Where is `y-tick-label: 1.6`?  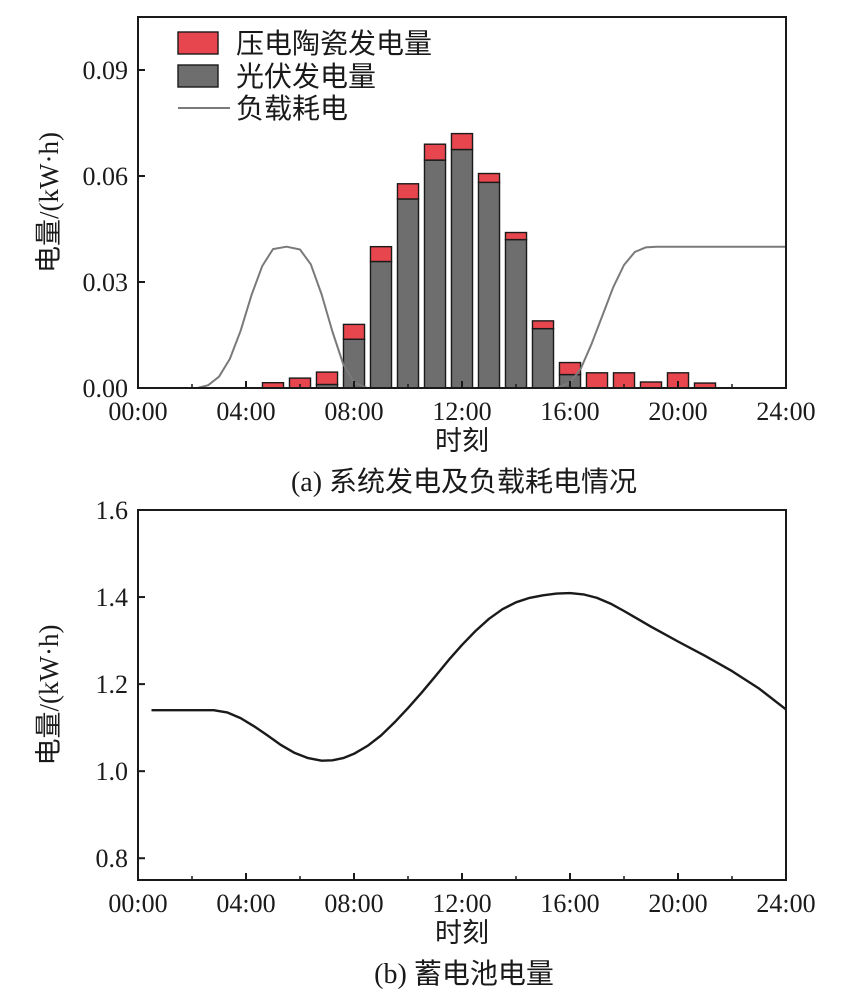
y-tick-label: 1.6 is located at coordinates (112, 510).